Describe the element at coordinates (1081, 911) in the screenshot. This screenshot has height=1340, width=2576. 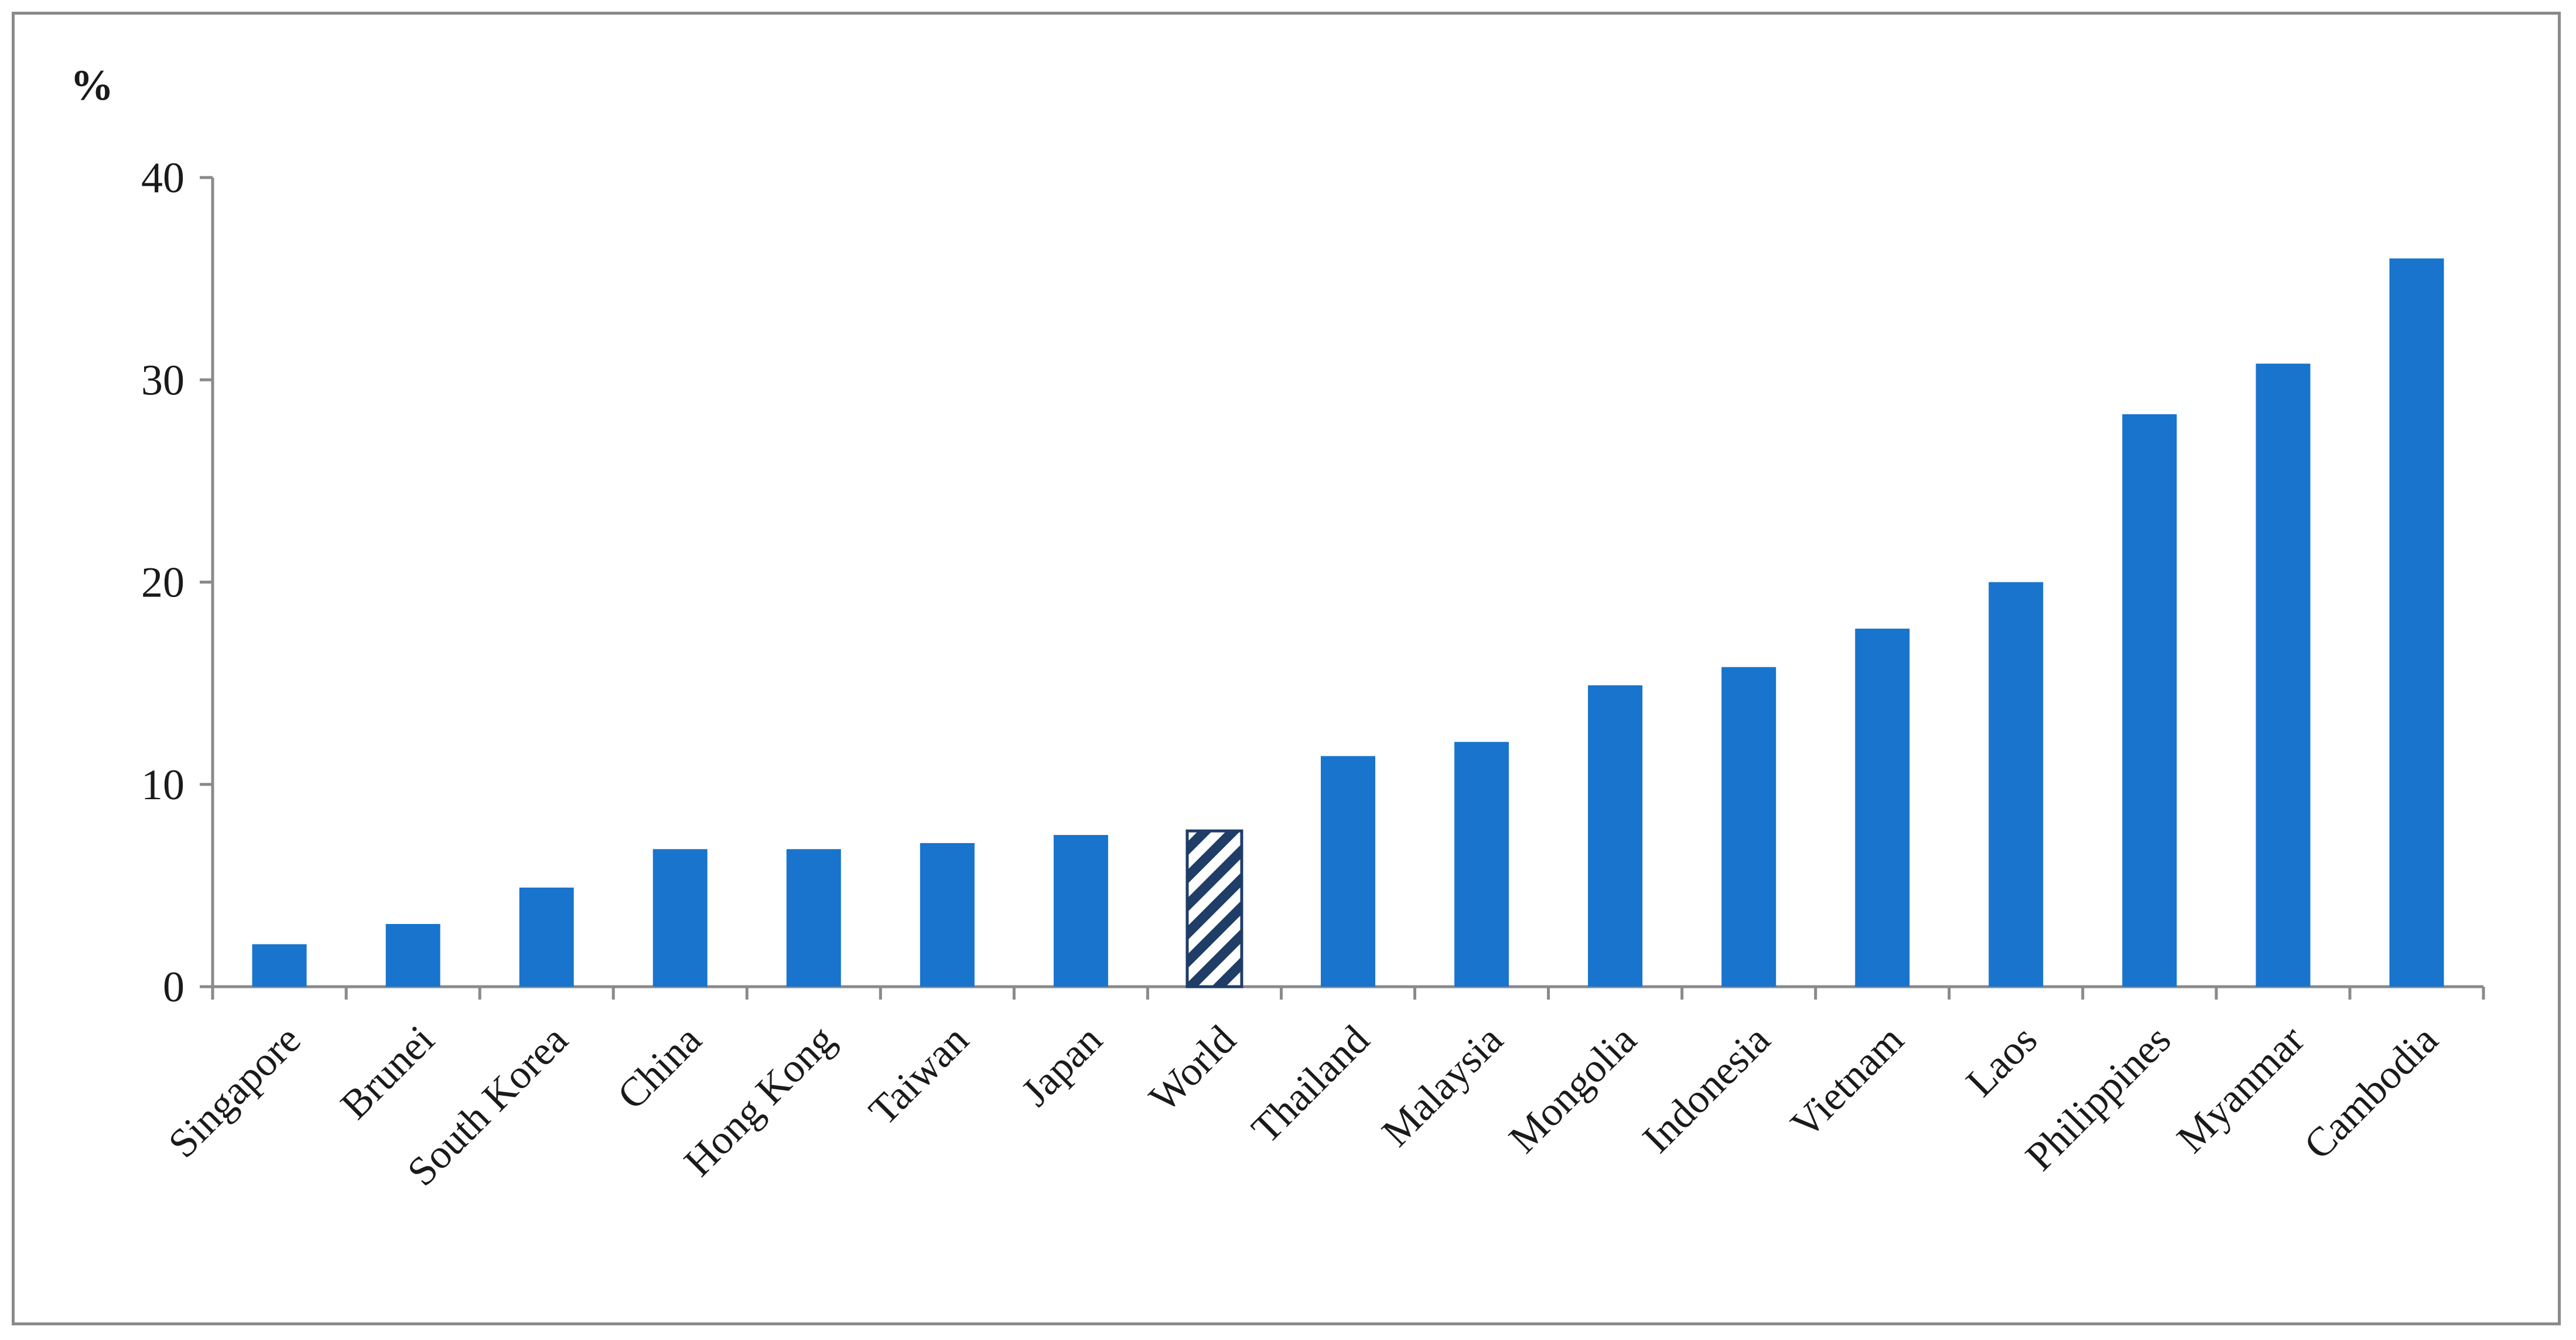
I see `bar-japan` at that location.